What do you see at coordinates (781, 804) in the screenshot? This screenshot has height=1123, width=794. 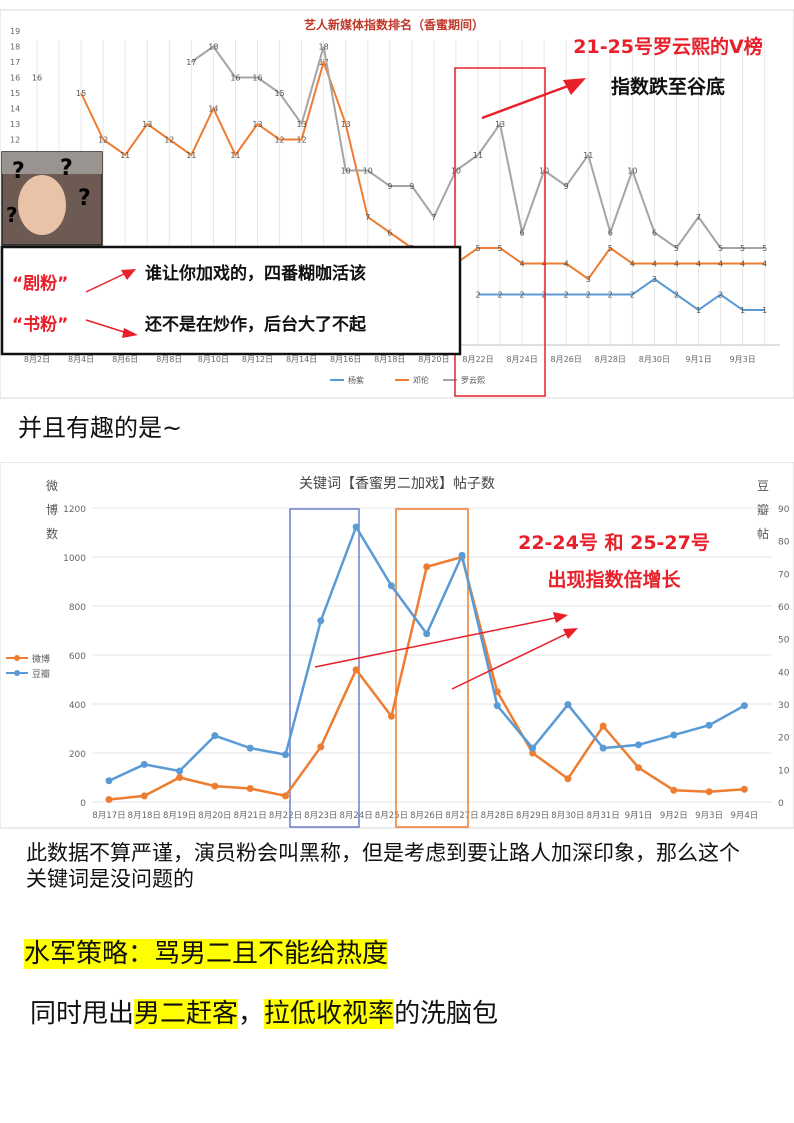 I see `chart2-right-tick: 0` at bounding box center [781, 804].